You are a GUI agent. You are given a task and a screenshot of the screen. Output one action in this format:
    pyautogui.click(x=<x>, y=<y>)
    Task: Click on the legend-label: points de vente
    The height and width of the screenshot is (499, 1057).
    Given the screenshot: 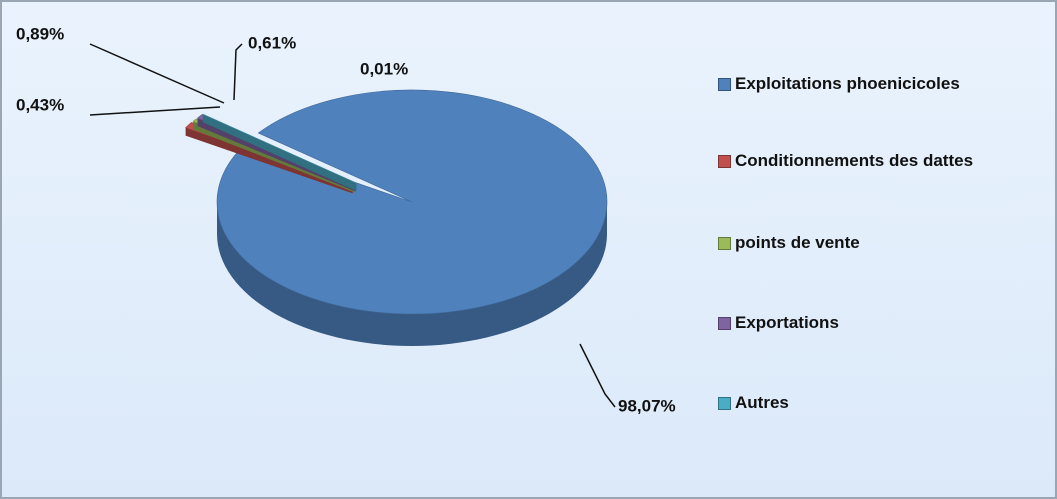 What is the action you would take?
    pyautogui.click(x=797, y=242)
    